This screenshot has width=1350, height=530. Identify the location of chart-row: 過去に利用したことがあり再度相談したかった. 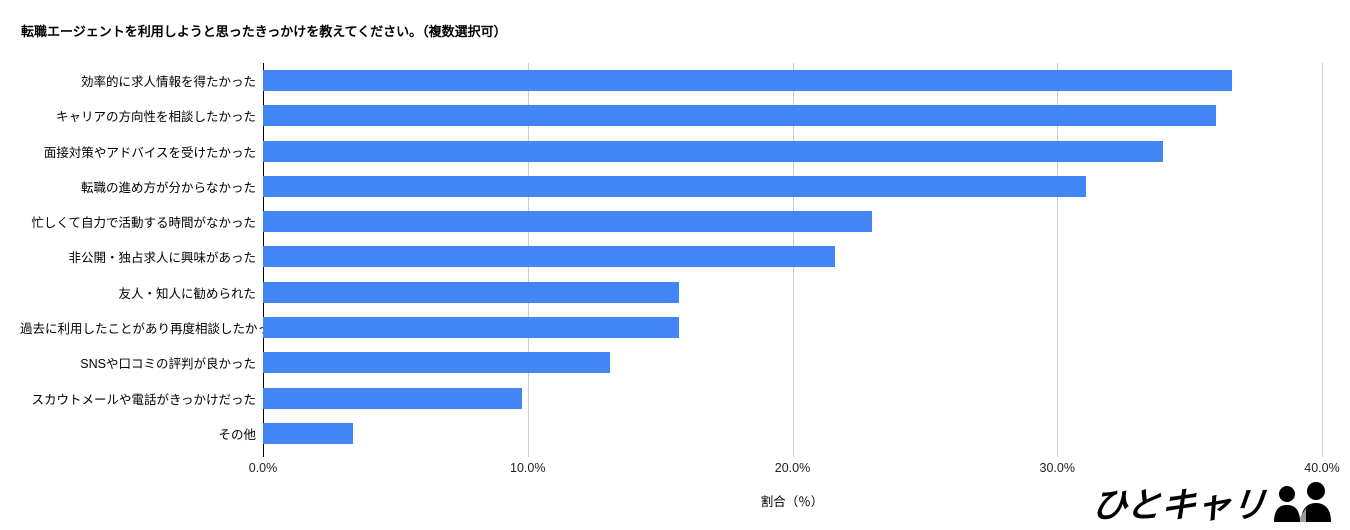
(675, 327).